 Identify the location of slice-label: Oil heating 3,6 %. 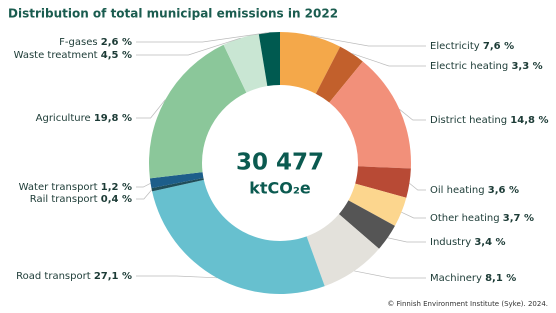
(474, 190).